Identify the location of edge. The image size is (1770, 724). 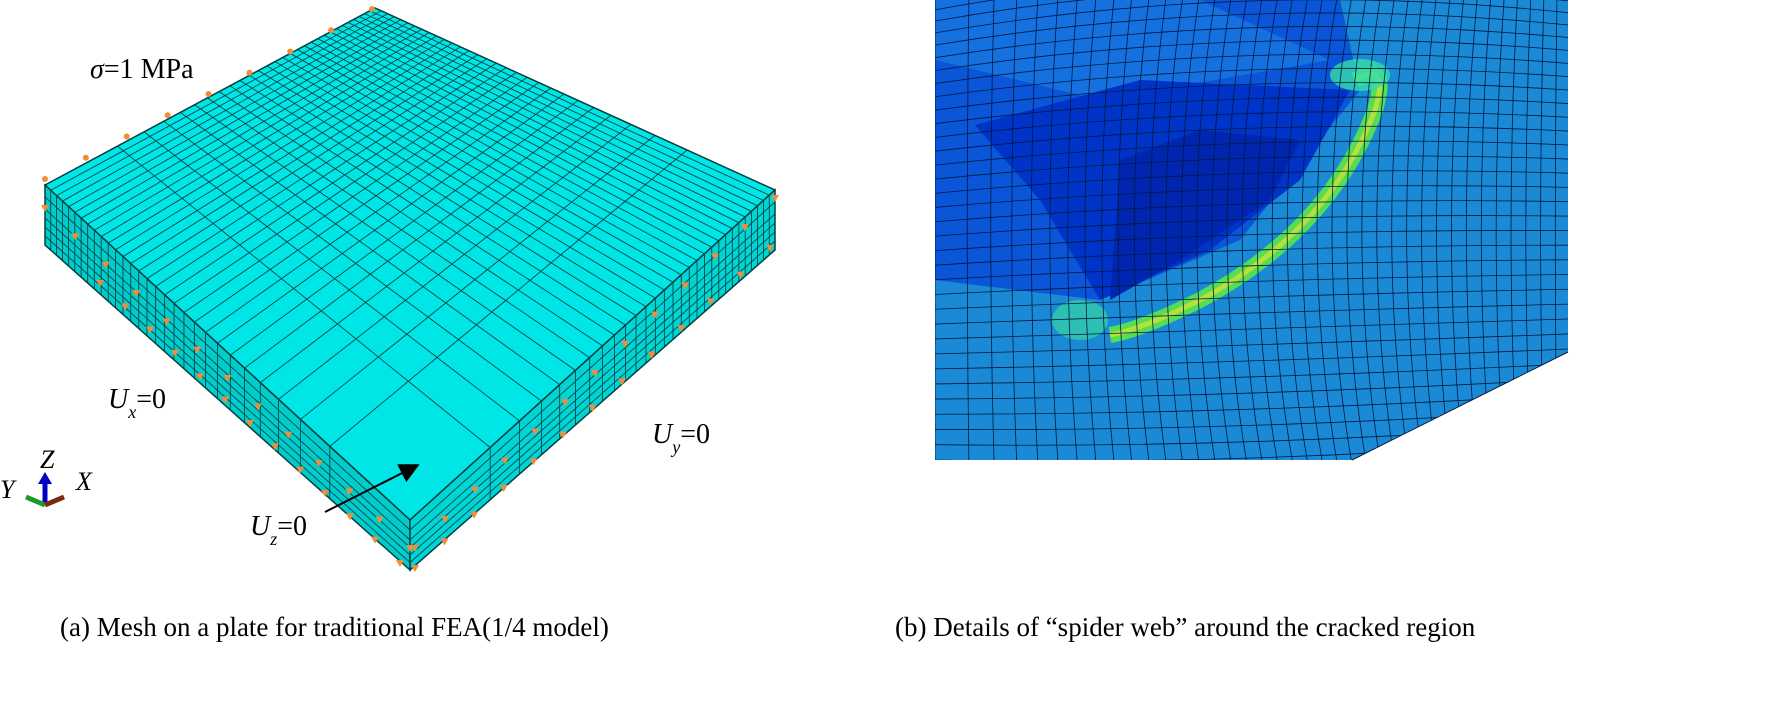
(1460, 406).